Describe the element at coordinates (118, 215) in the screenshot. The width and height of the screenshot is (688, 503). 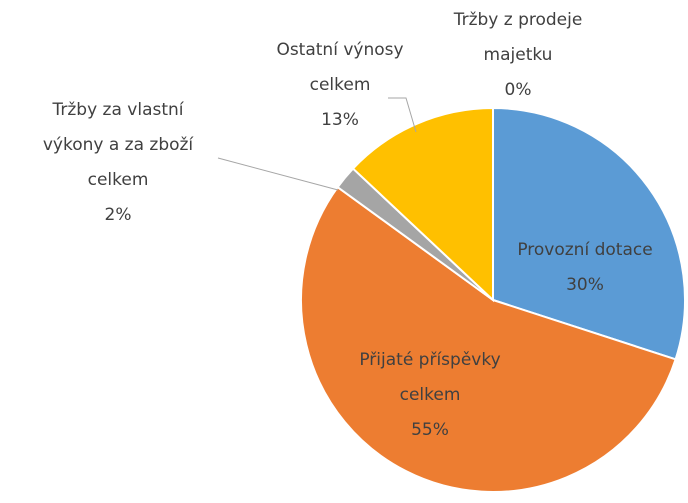
I see `value-label: 2%` at that location.